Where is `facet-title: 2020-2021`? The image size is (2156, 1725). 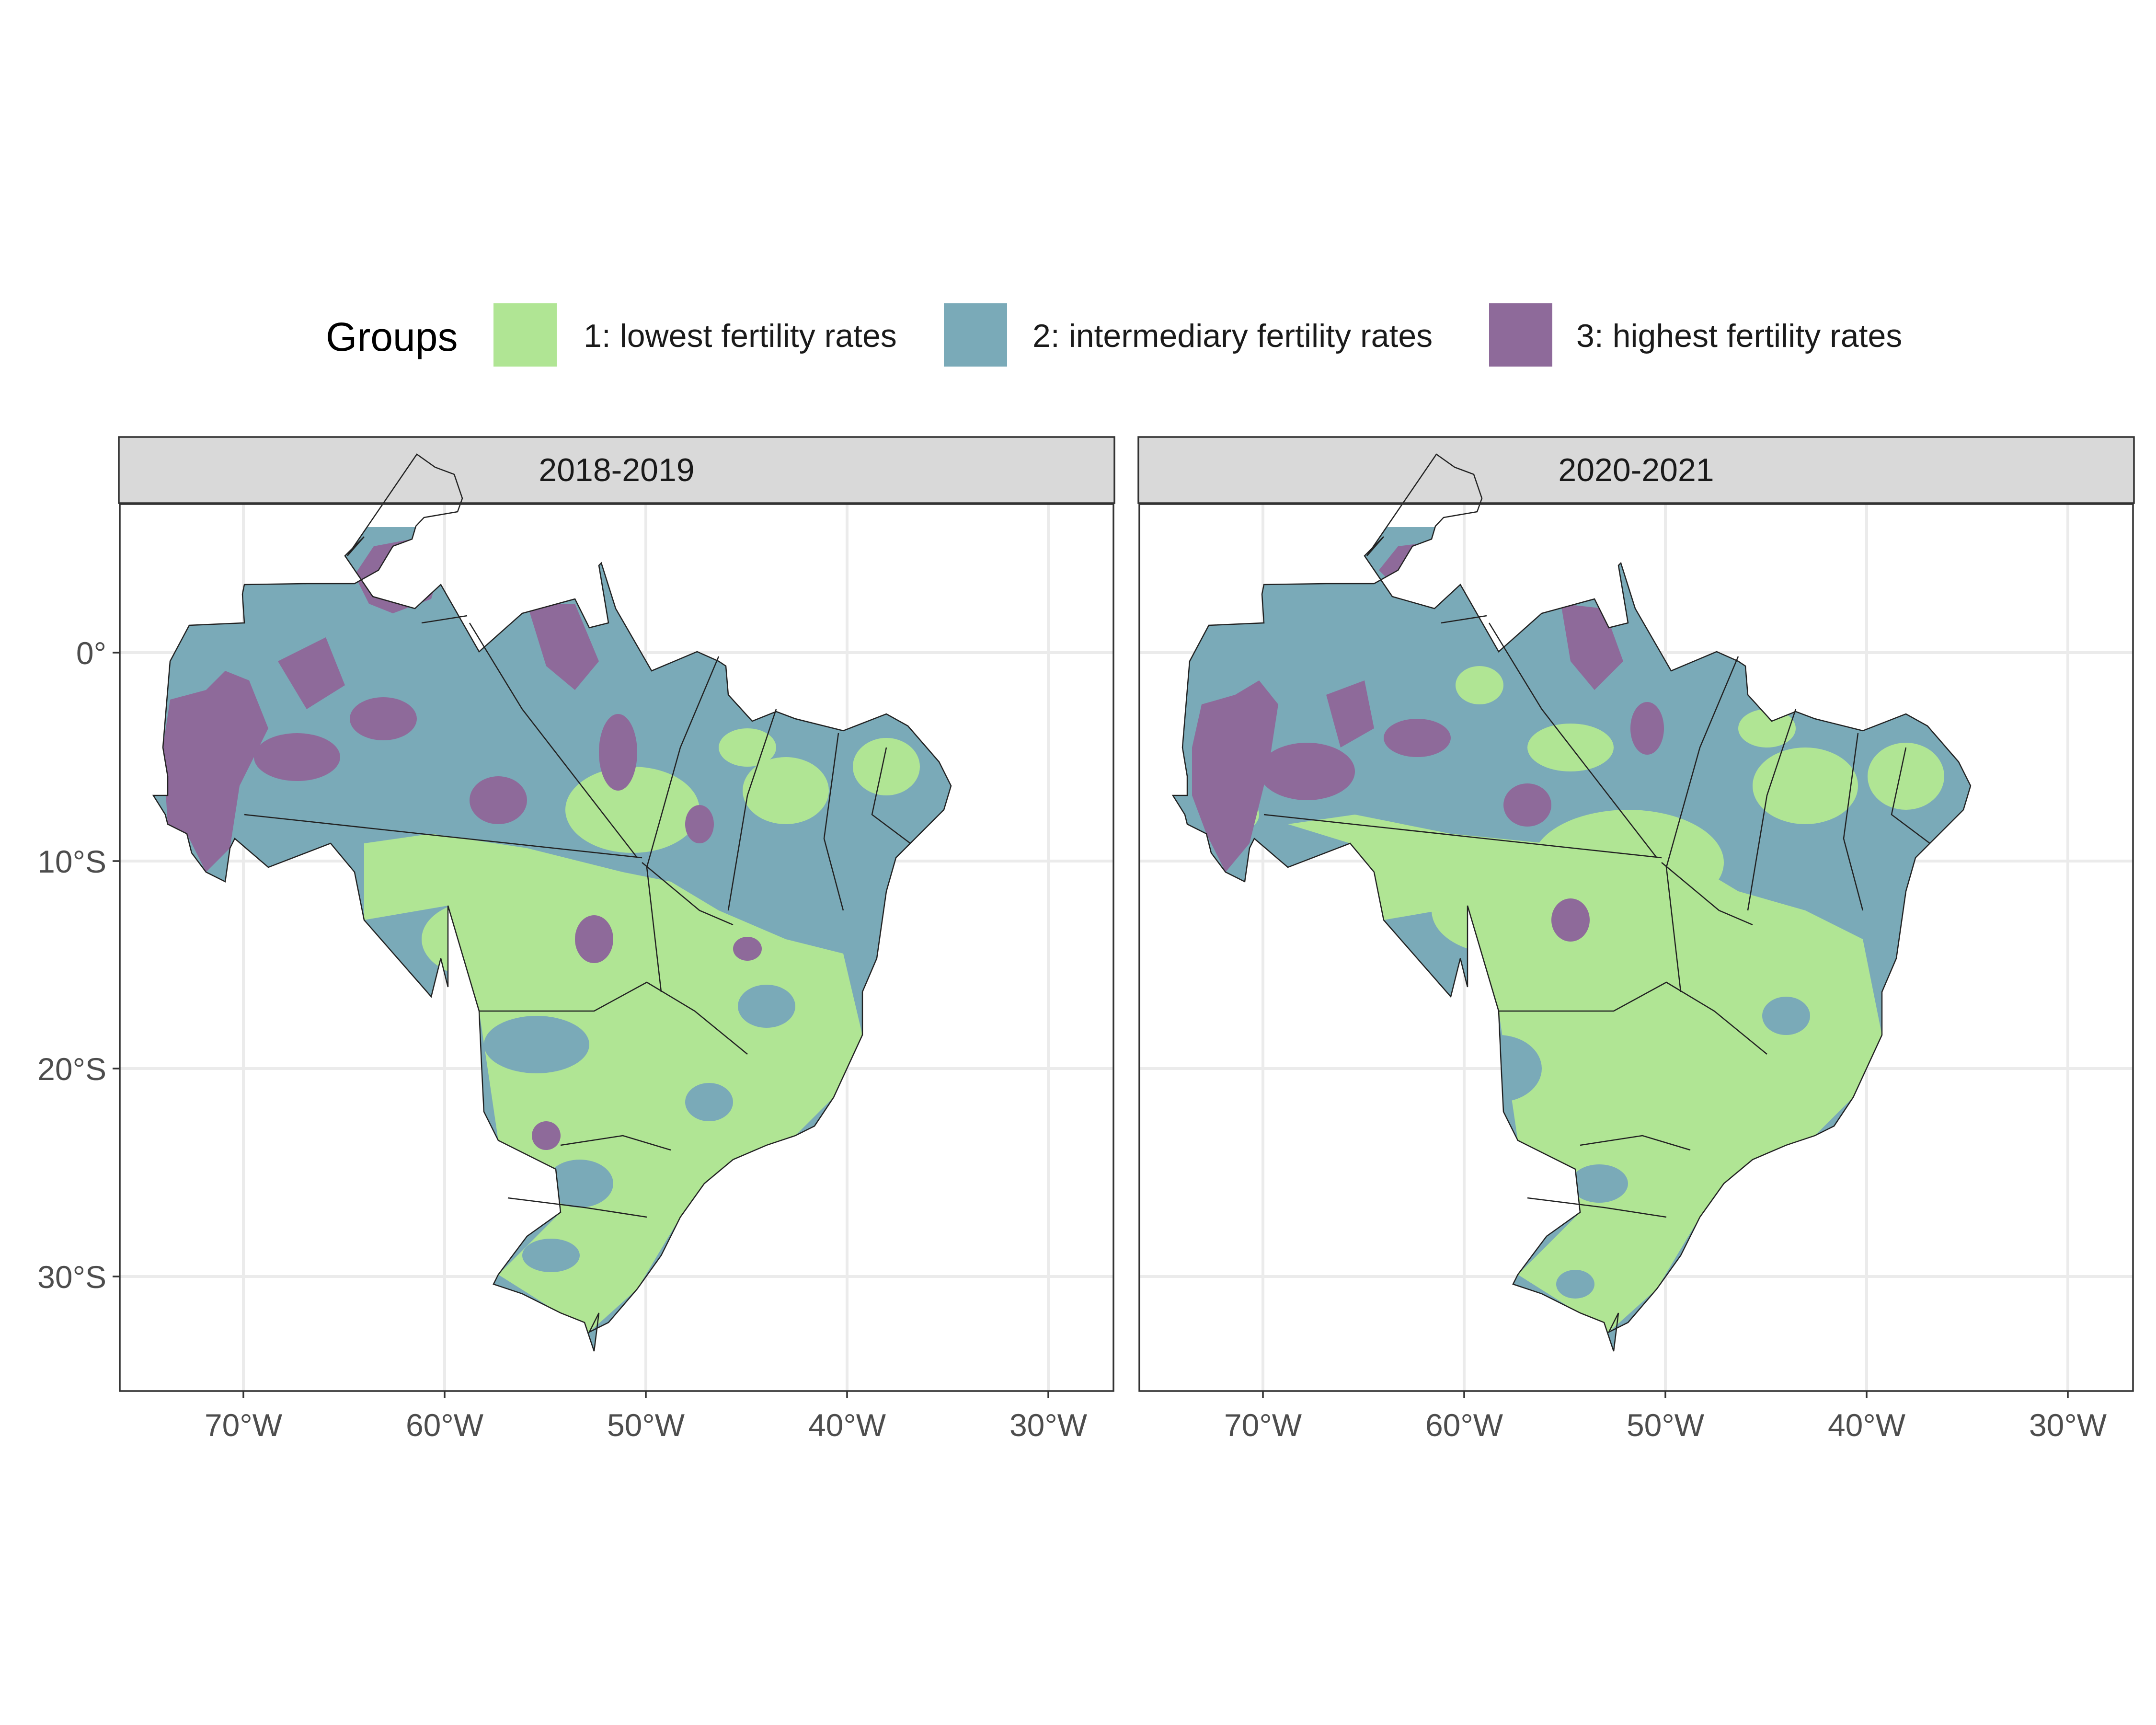
facet-title: 2020-2021 is located at coordinates (1636, 470).